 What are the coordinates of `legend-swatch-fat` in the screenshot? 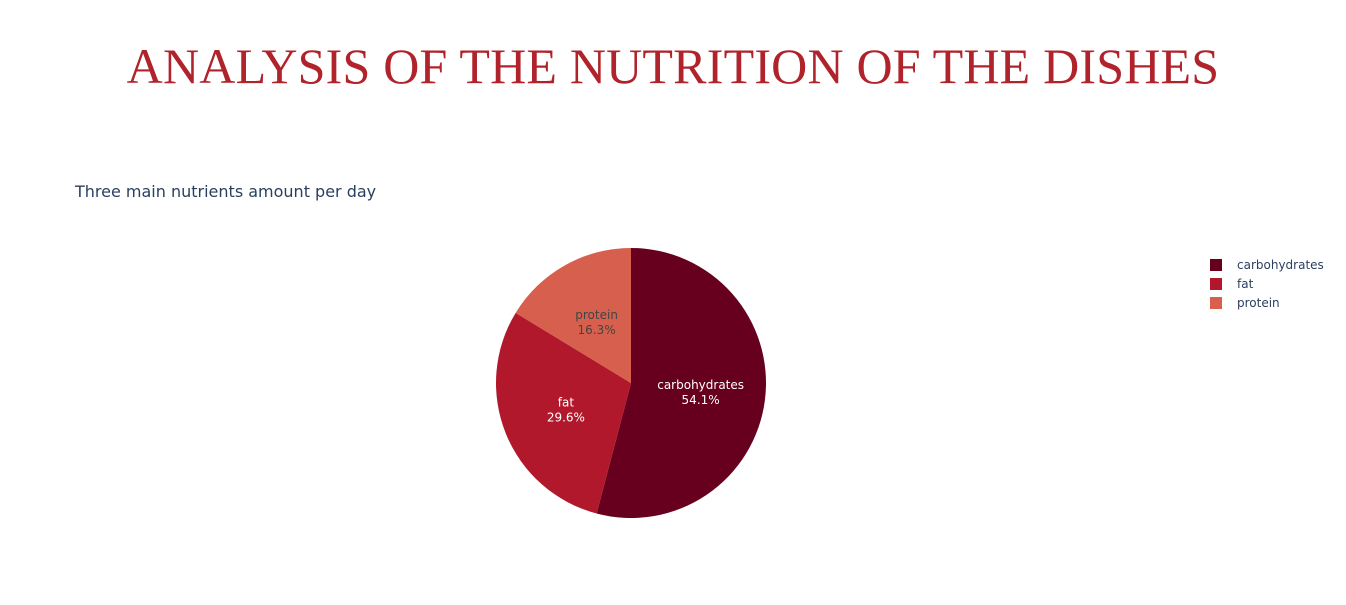 It's located at (1216, 283).